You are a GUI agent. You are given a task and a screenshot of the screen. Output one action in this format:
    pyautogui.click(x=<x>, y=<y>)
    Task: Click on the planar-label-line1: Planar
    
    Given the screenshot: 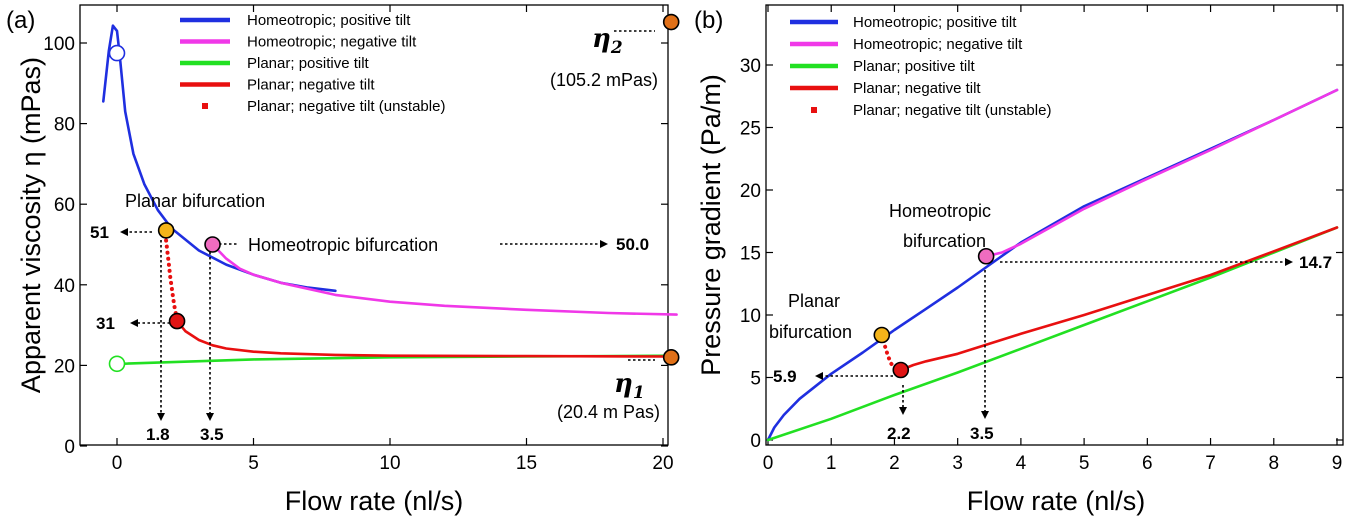 What is the action you would take?
    pyautogui.click(x=814, y=301)
    